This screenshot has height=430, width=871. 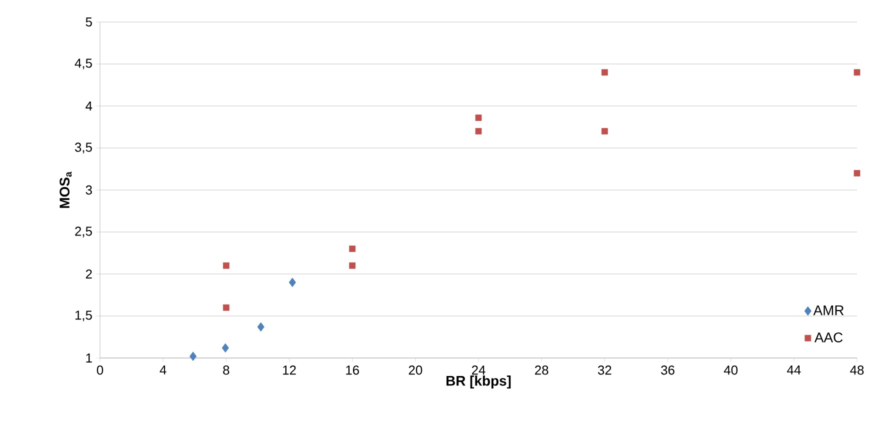 What do you see at coordinates (83, 232) in the screenshot?
I see `y-tick-label: 2,5` at bounding box center [83, 232].